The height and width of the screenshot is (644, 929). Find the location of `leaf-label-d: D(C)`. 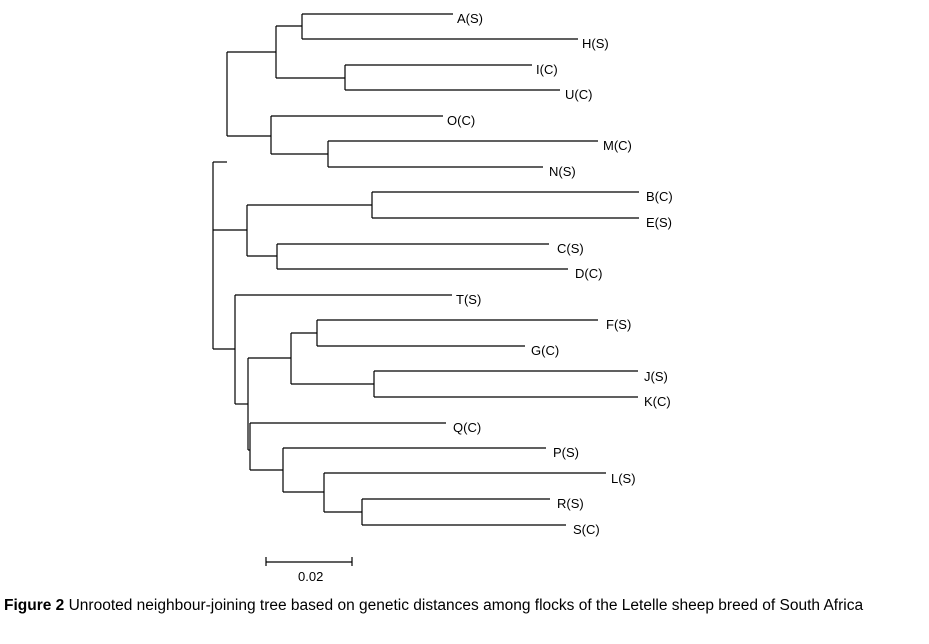

leaf-label-d: D(C) is located at coordinates (588, 273).